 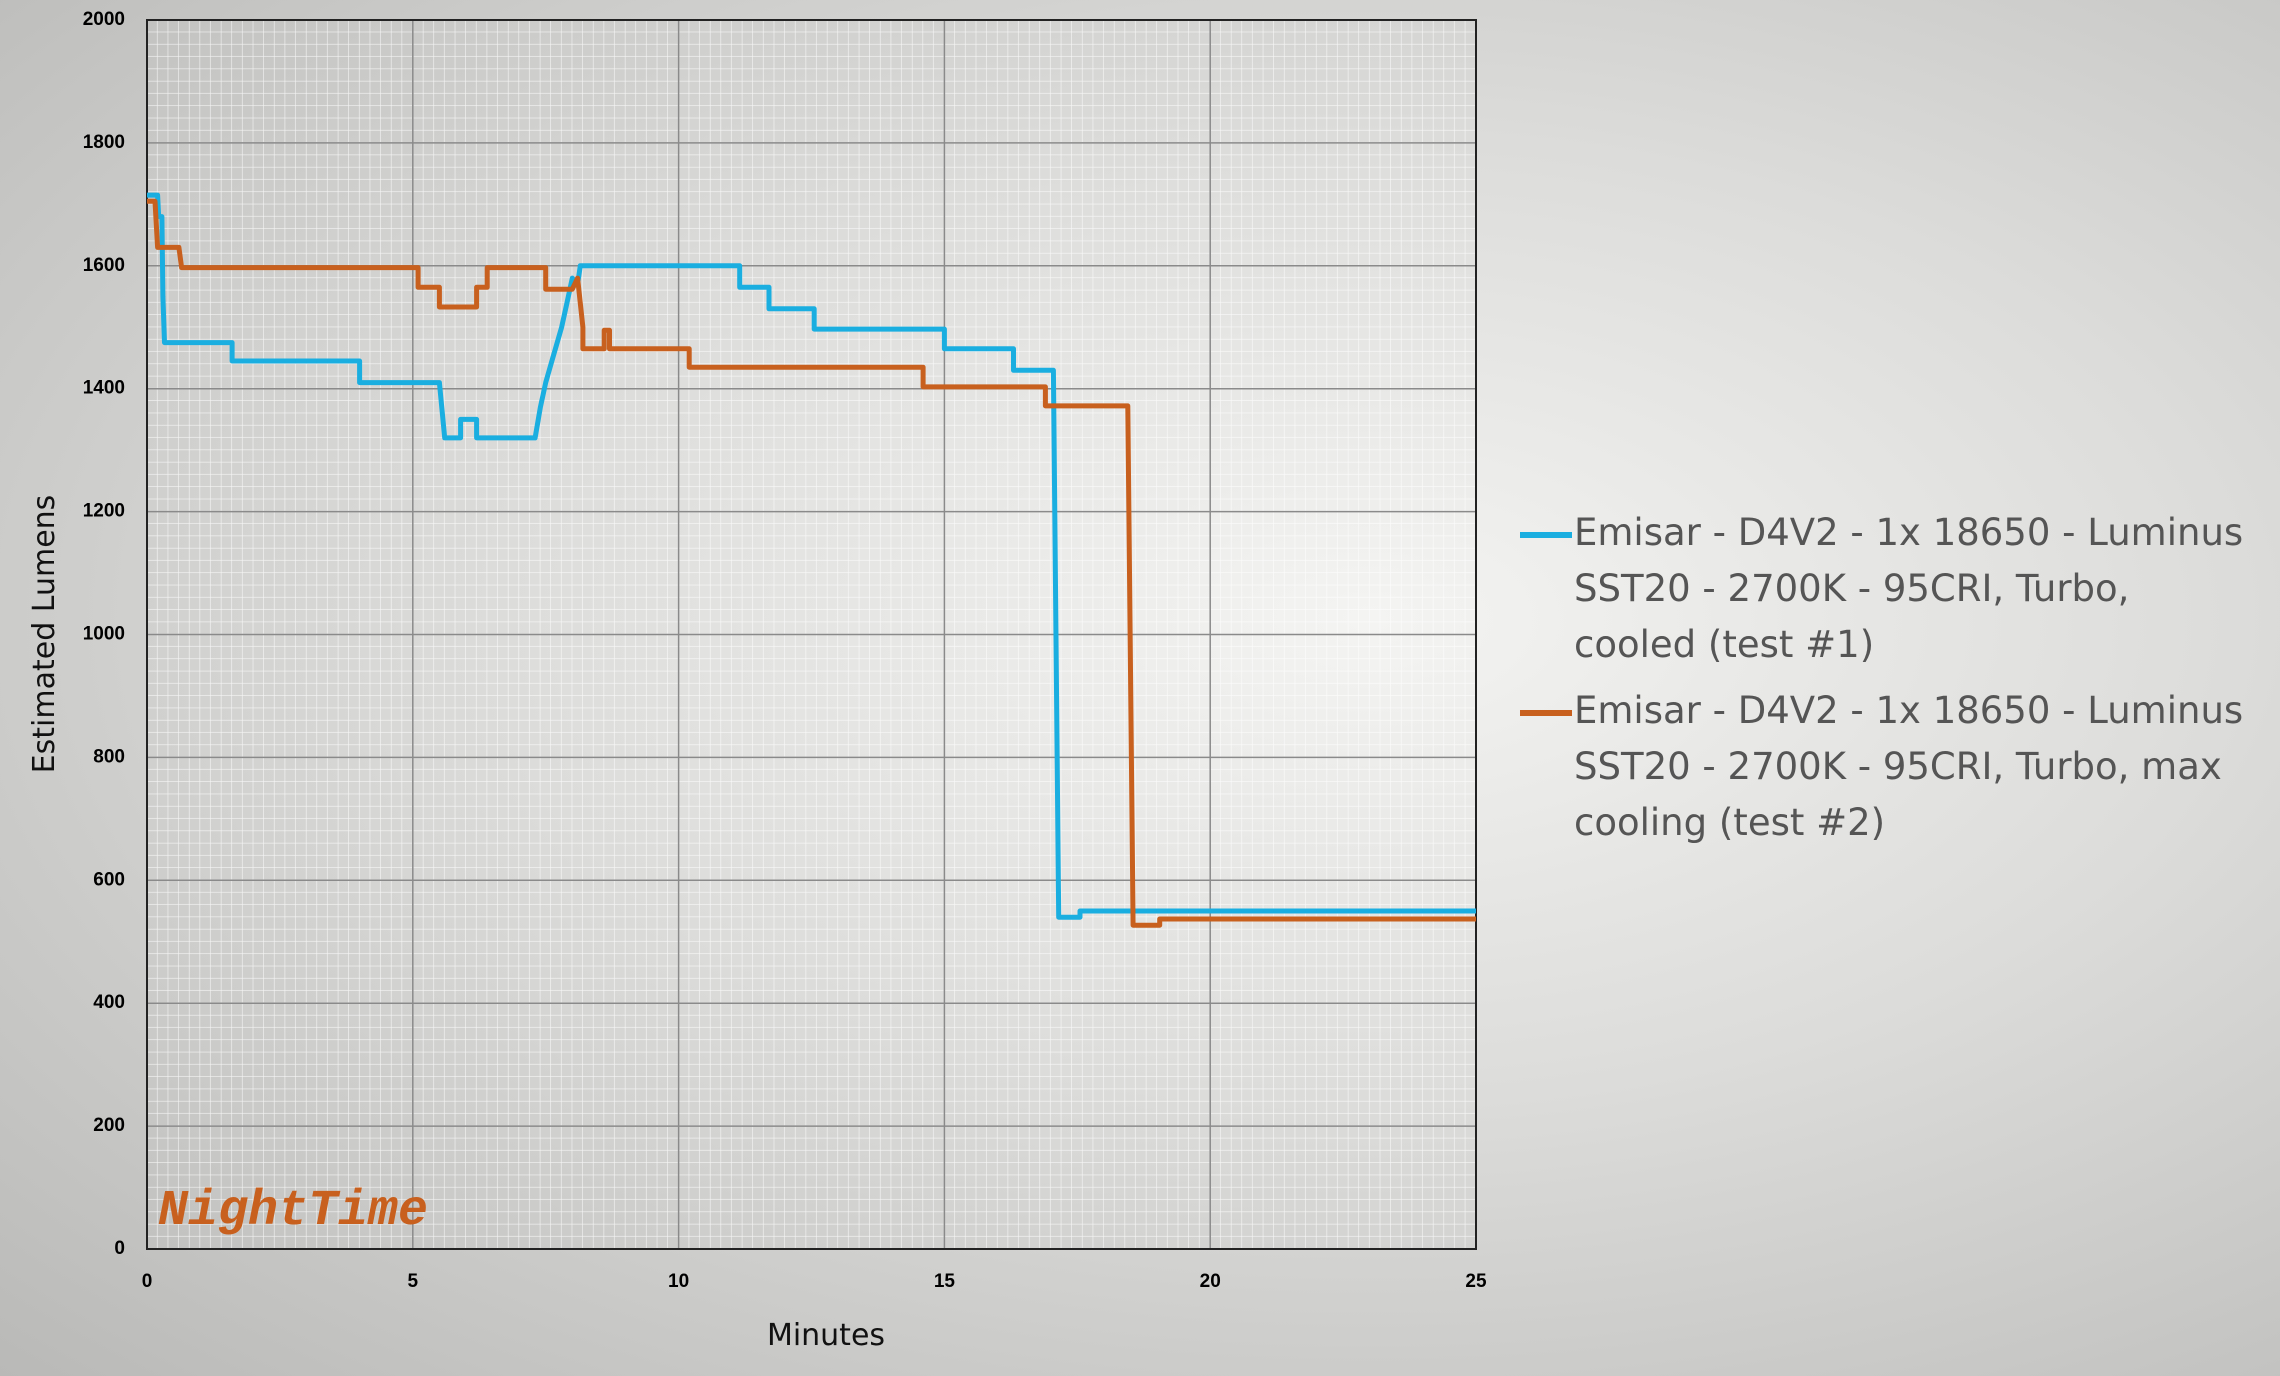 I want to click on watermark: NightTime, so click(x=293, y=1211).